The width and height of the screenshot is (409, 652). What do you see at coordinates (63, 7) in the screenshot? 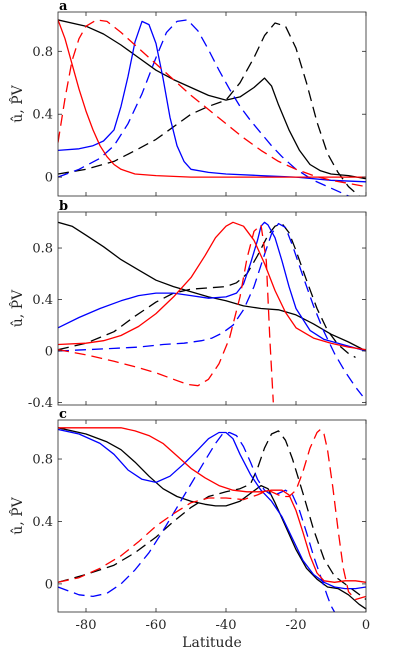
I see `panel-letter: a` at bounding box center [63, 7].